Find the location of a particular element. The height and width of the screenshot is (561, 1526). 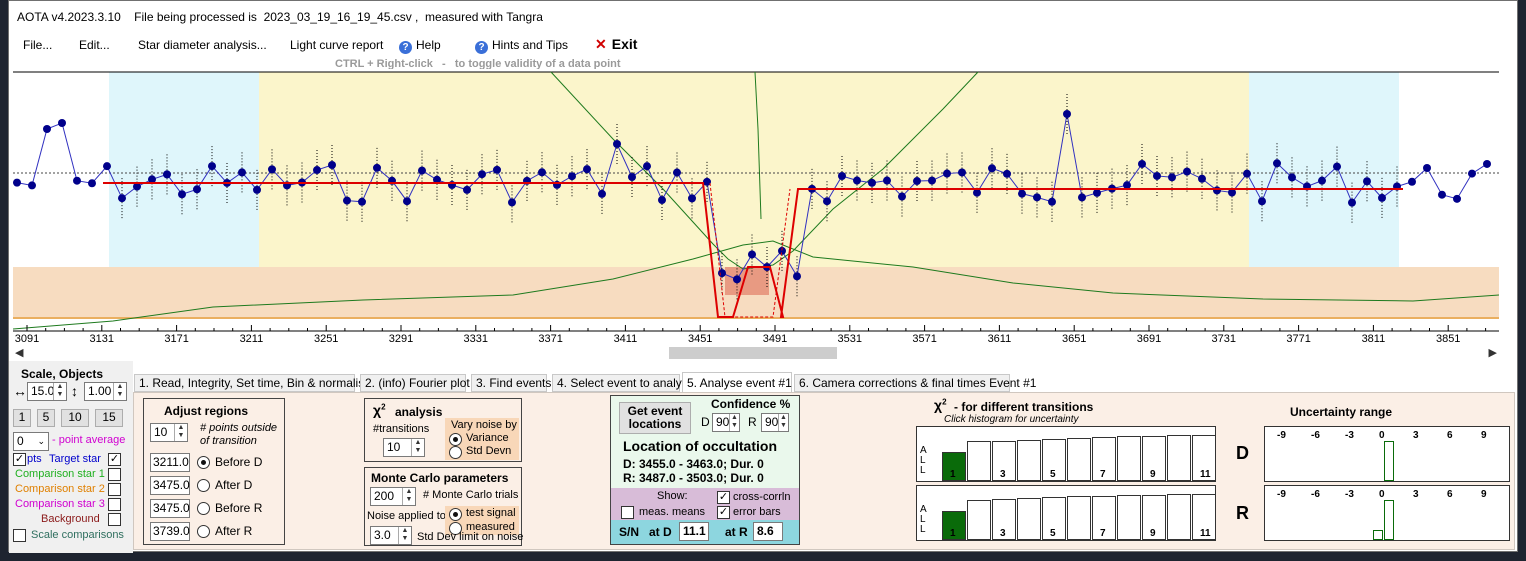

test-signal-radio is located at coordinates (455, 514).